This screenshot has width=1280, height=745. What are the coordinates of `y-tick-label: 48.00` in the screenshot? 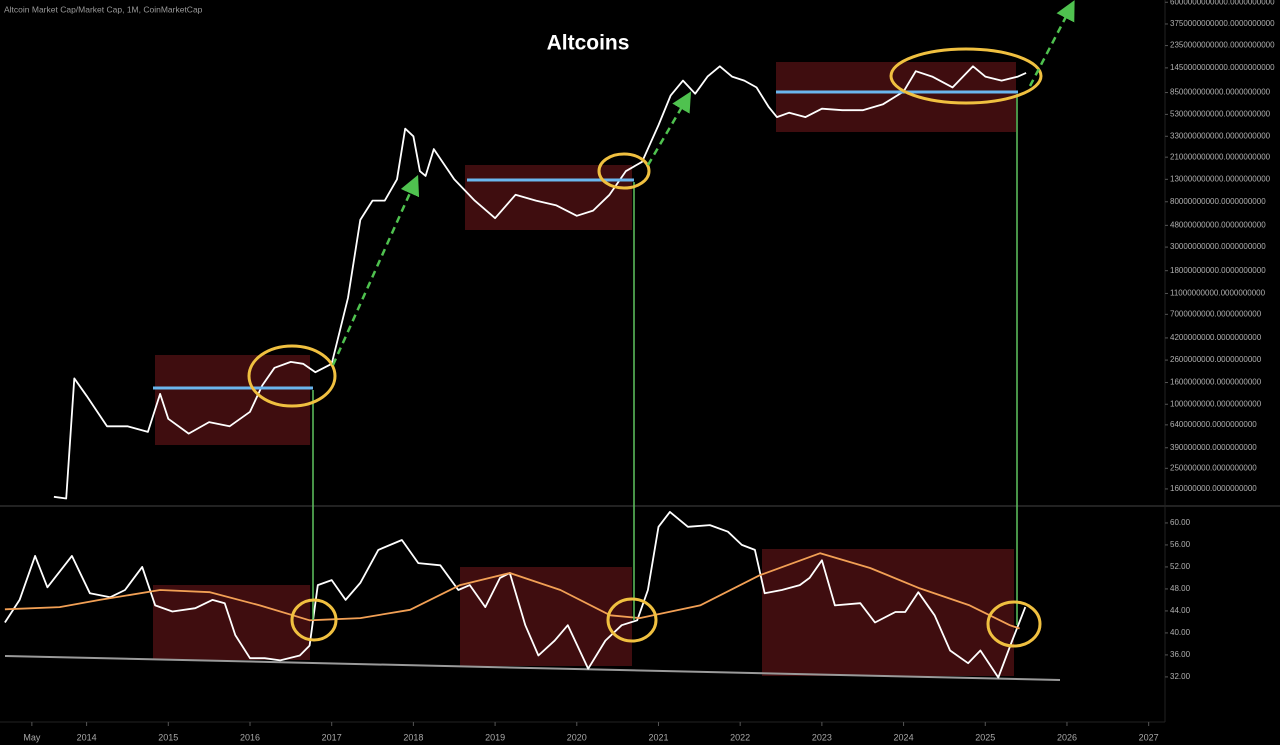 It's located at (1180, 588).